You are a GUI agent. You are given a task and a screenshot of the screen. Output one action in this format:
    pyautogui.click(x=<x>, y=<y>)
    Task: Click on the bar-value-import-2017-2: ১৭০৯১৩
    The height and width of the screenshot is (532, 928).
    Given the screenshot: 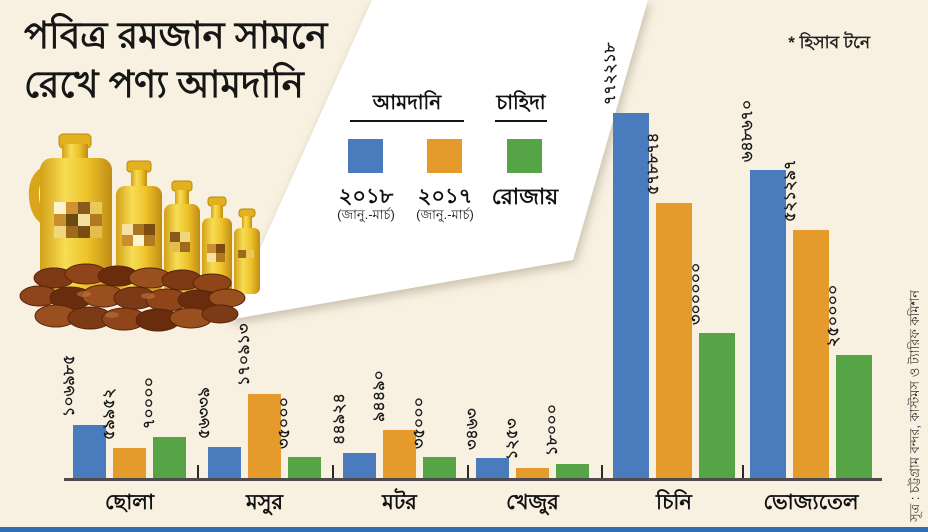 What is the action you would take?
    pyautogui.click(x=244, y=354)
    